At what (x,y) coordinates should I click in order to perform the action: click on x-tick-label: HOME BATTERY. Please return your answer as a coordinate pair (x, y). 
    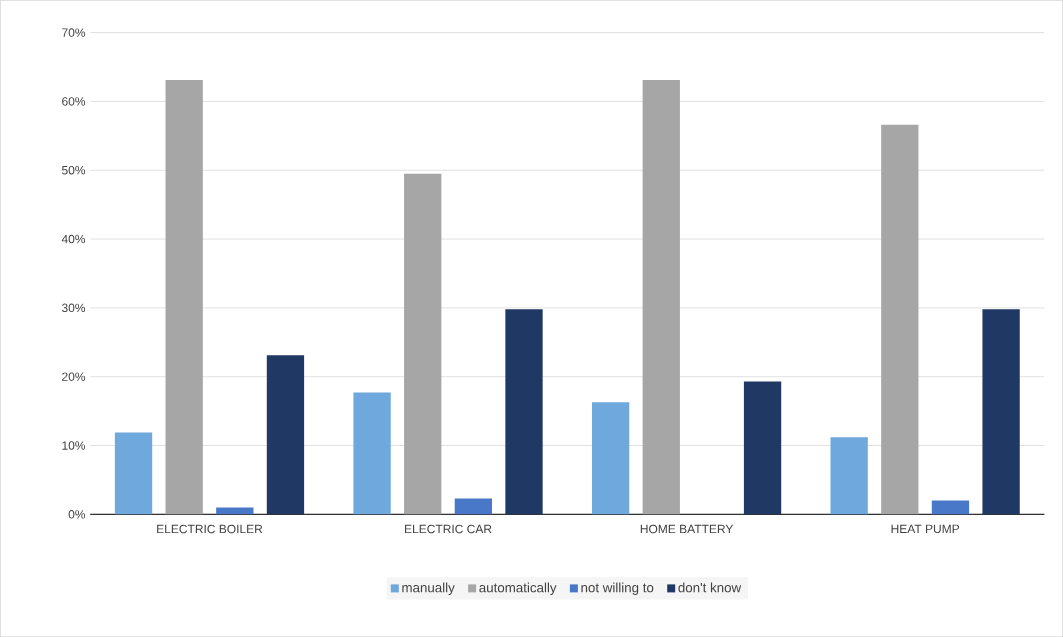
    Looking at the image, I should click on (687, 529).